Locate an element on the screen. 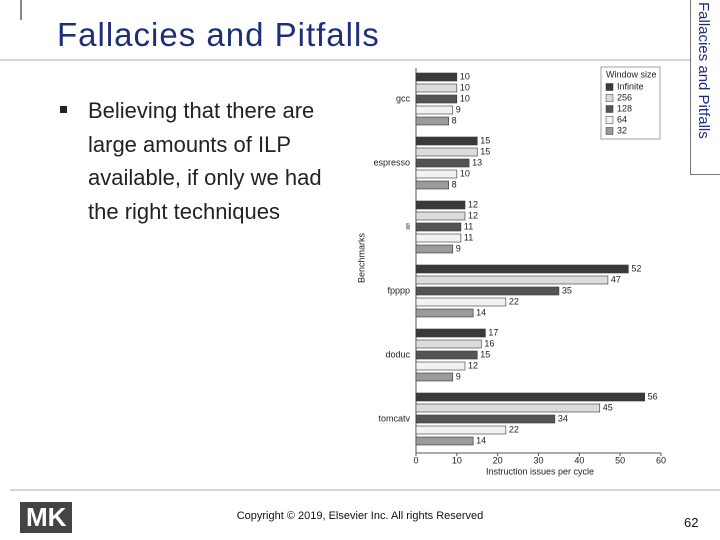 This screenshot has width=720, height=540. legend-label: 256 is located at coordinates (624, 97).